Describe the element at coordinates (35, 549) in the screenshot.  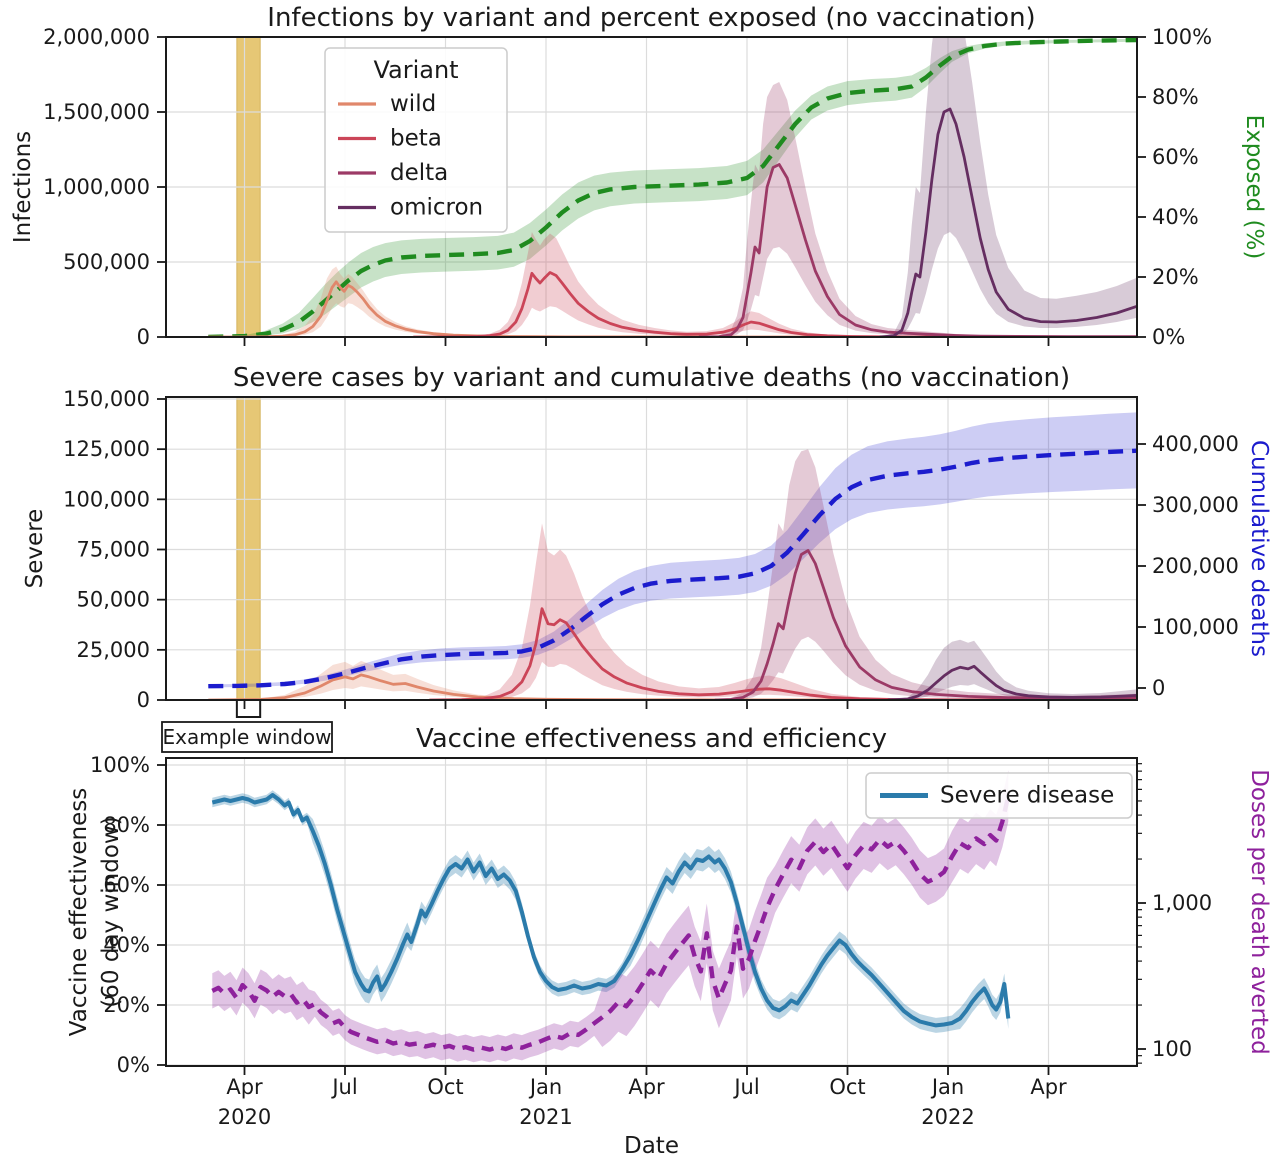
I see `ylabel-left: Severe` at that location.